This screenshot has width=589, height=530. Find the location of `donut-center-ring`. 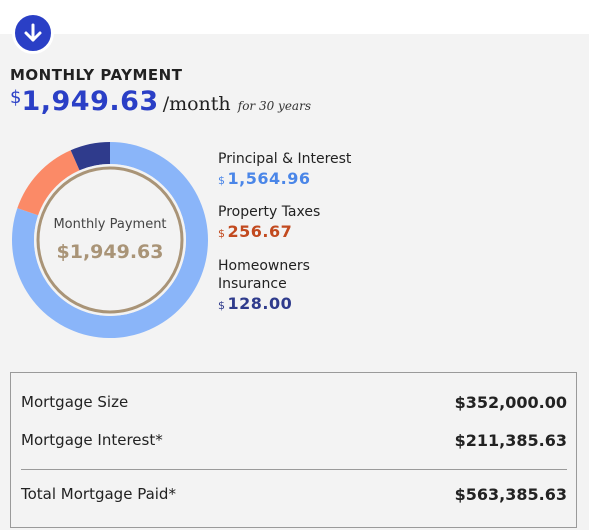

donut-center-ring is located at coordinates (110, 240).